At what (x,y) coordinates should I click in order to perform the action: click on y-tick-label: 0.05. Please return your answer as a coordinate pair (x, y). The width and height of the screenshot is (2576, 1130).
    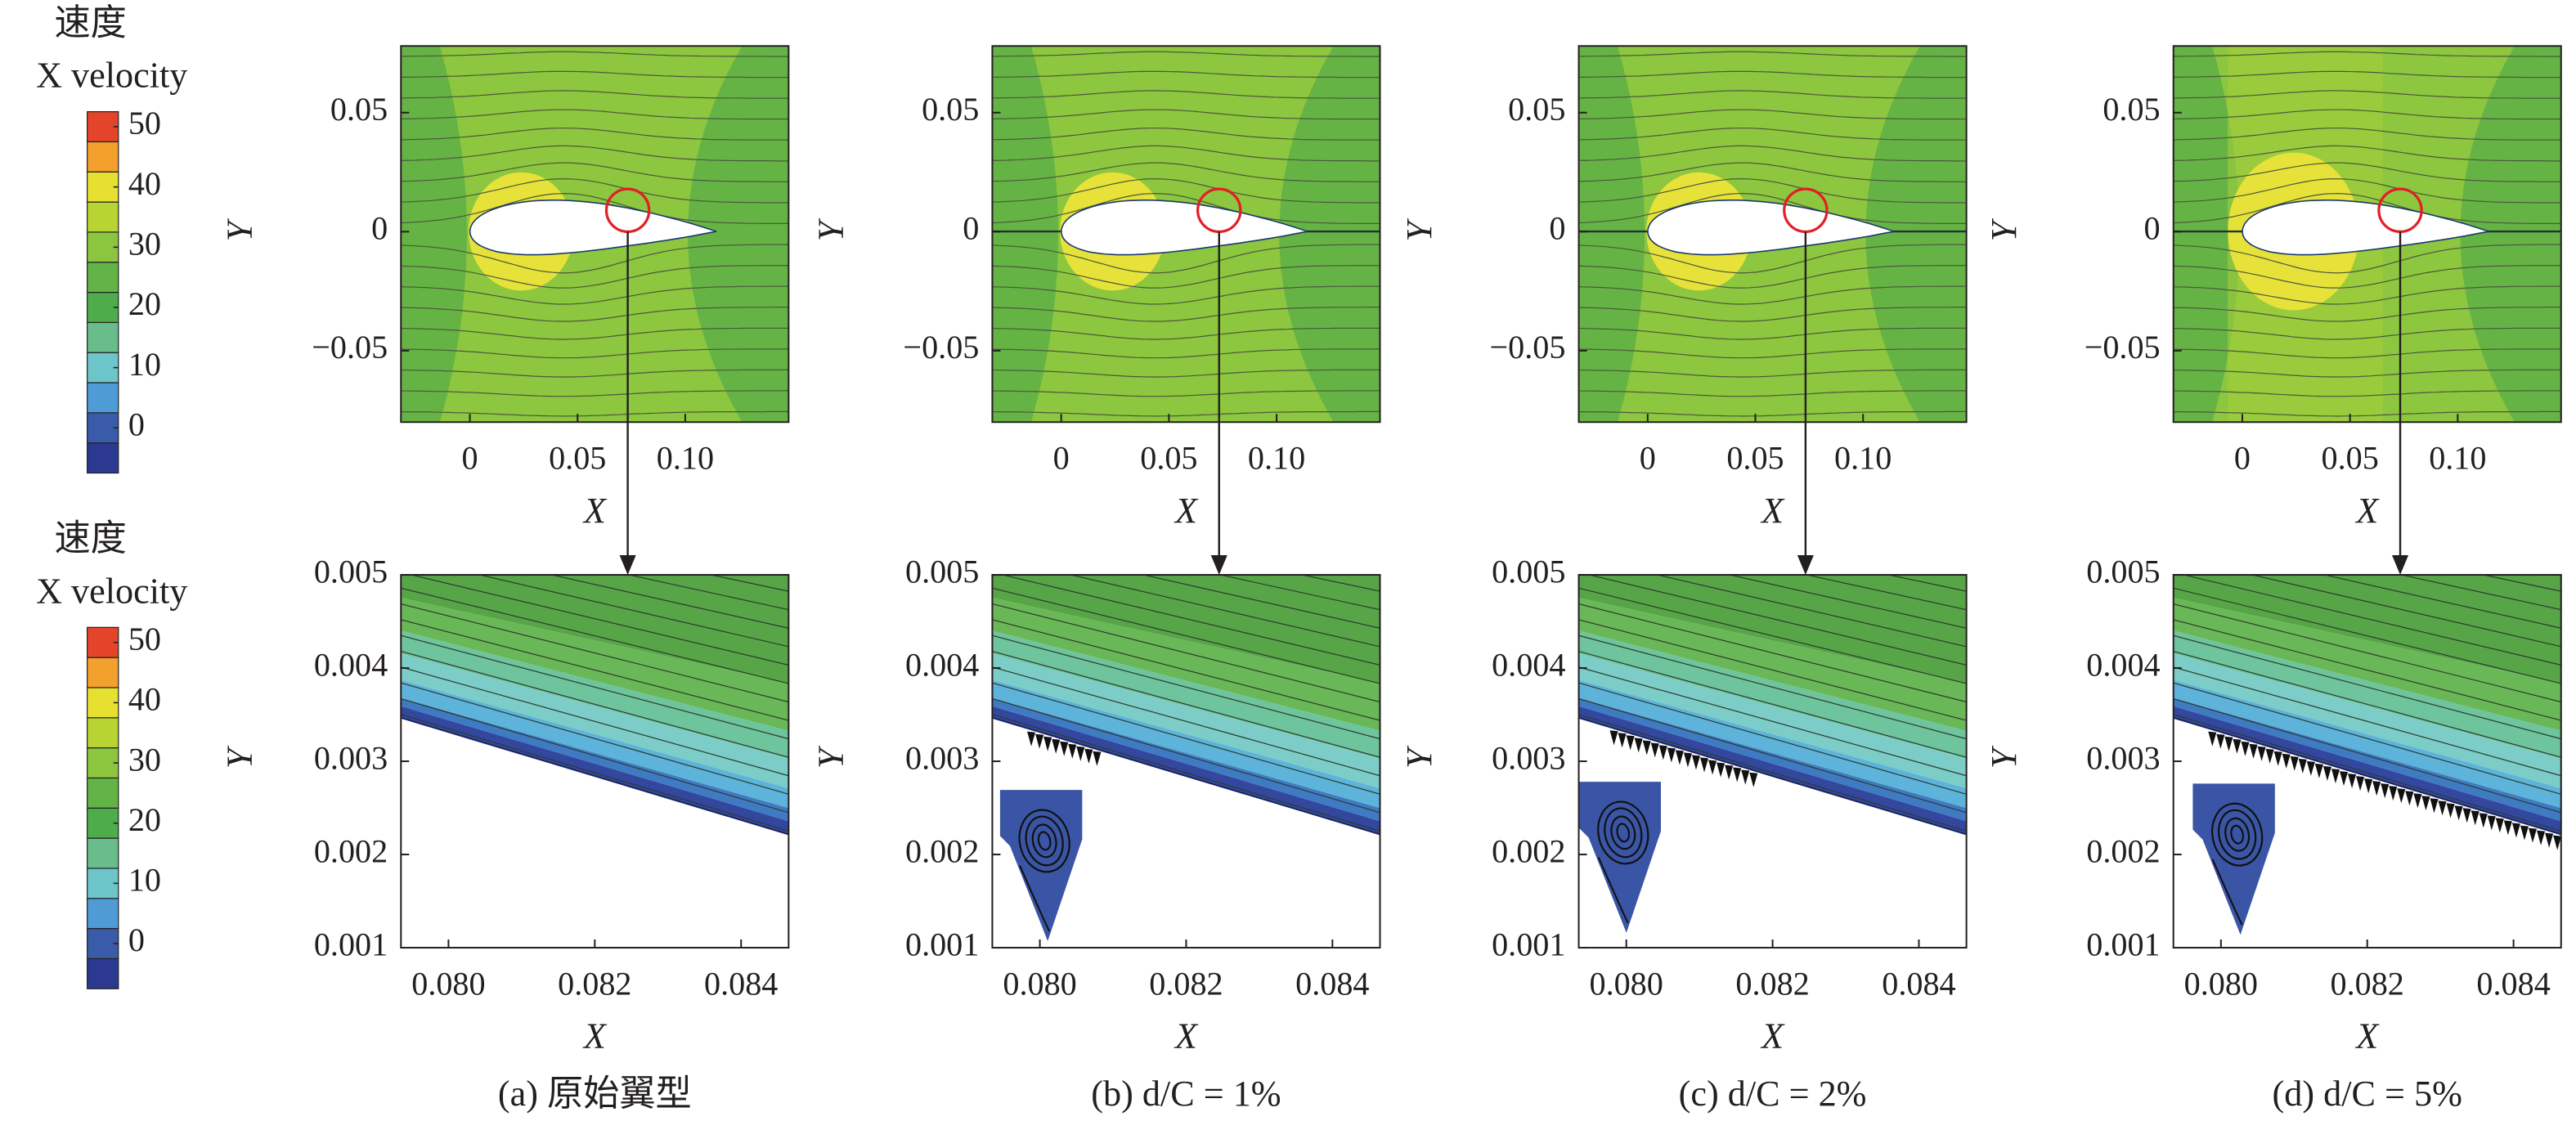
    Looking at the image, I should click on (1537, 109).